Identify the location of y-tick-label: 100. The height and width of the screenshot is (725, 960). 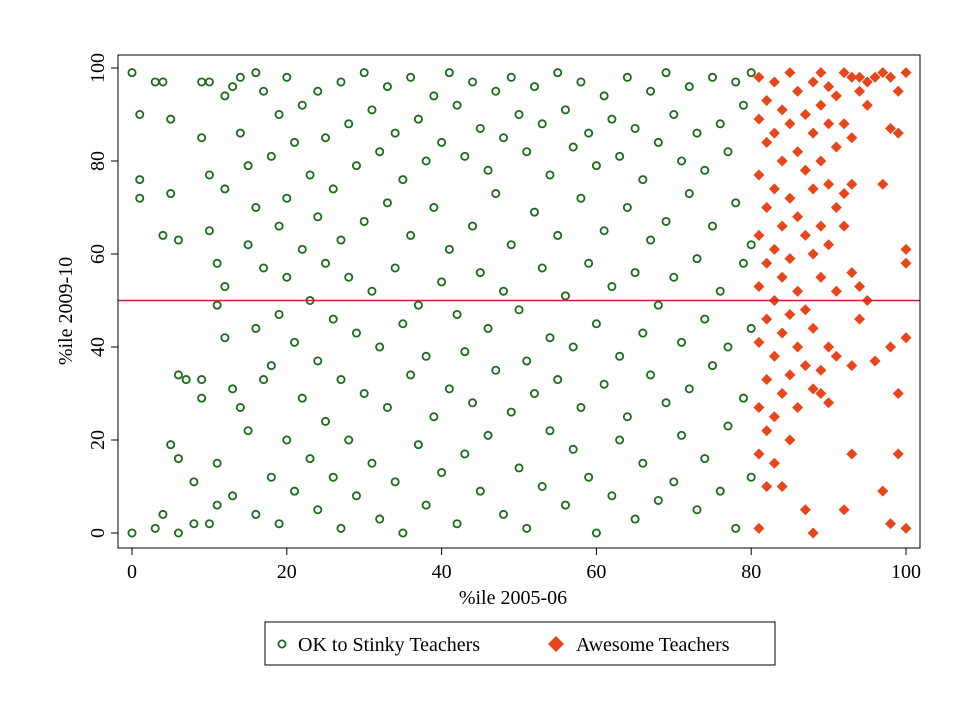
(98, 68).